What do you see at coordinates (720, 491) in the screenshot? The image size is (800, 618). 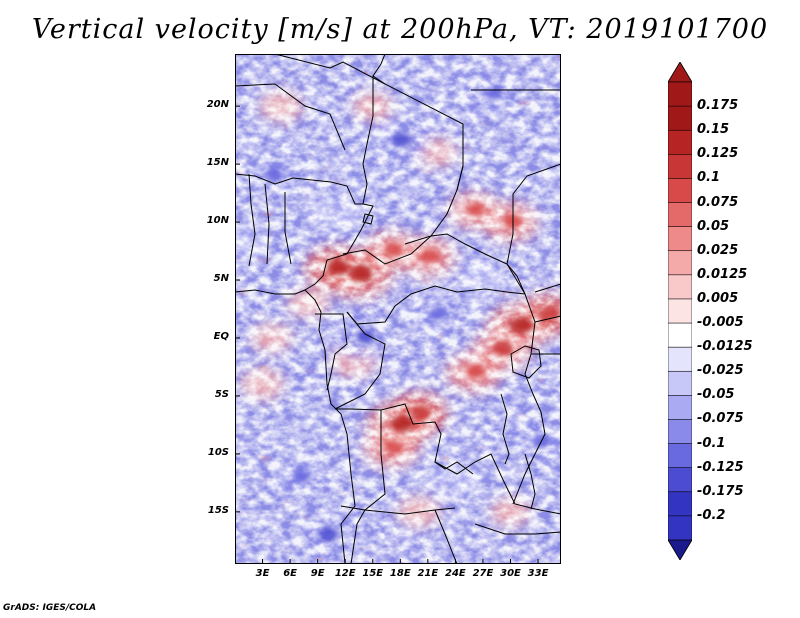 I see `colorbar-label: -0.175` at bounding box center [720, 491].